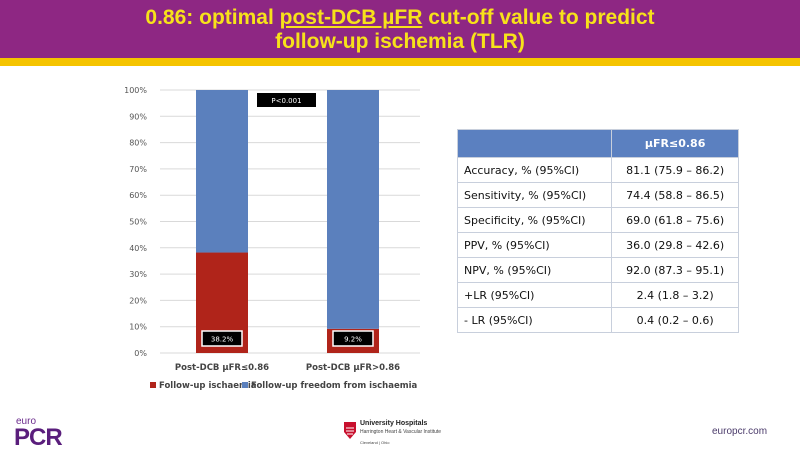 The height and width of the screenshot is (452, 800). I want to click on y-tick-label: 90%, so click(138, 116).